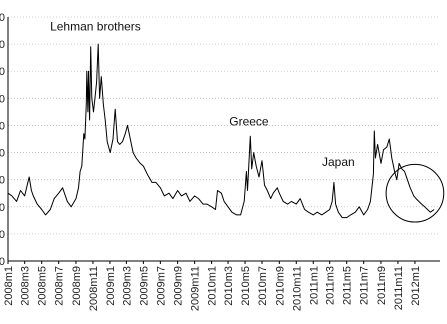 This screenshot has height=324, width=447. I want to click on x-tick-label: 2010m9, so click(280, 286).